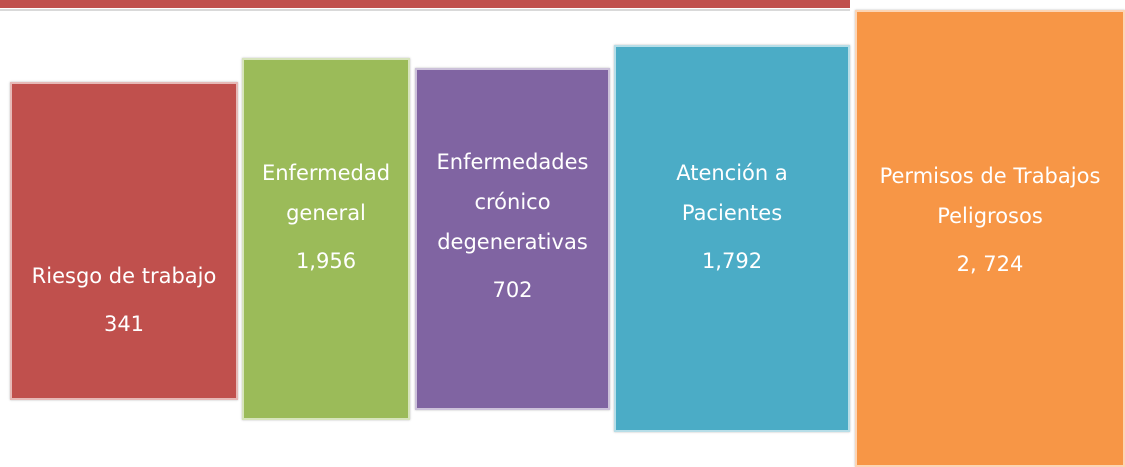  I want to click on box-text: Riesgo de trabajo 341, so click(124, 300).